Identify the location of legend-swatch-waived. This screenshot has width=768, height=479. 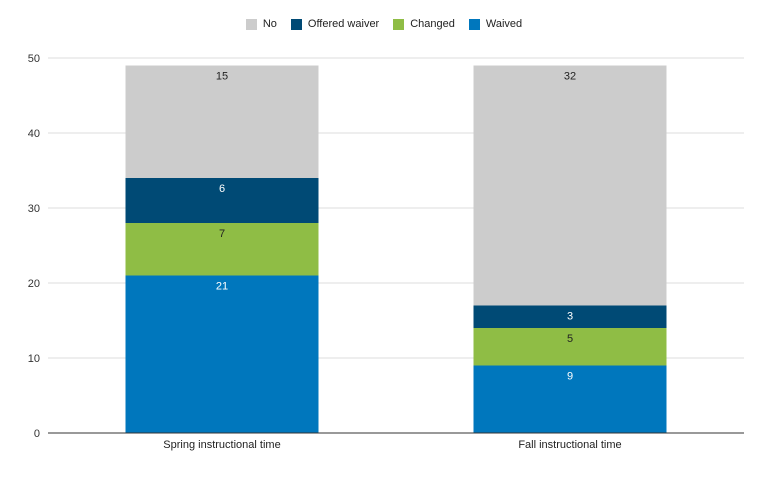
(474, 24).